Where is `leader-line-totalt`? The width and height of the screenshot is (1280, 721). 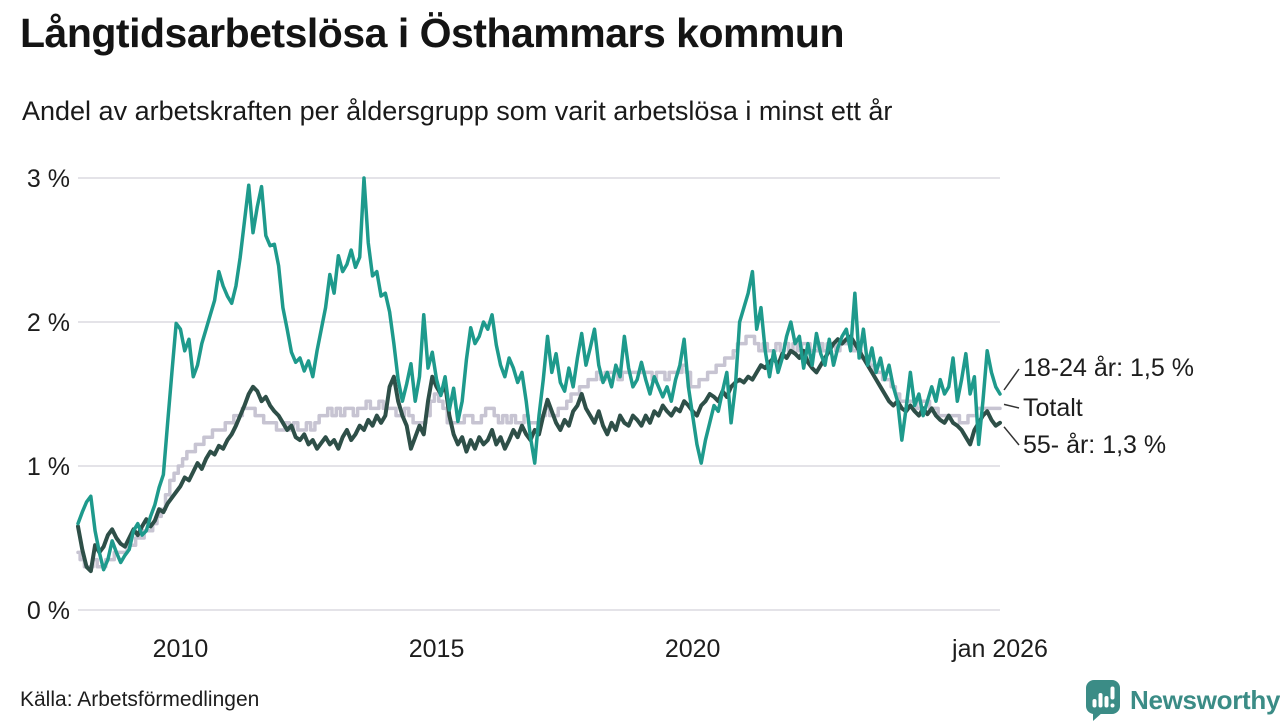 leader-line-totalt is located at coordinates (1011, 406).